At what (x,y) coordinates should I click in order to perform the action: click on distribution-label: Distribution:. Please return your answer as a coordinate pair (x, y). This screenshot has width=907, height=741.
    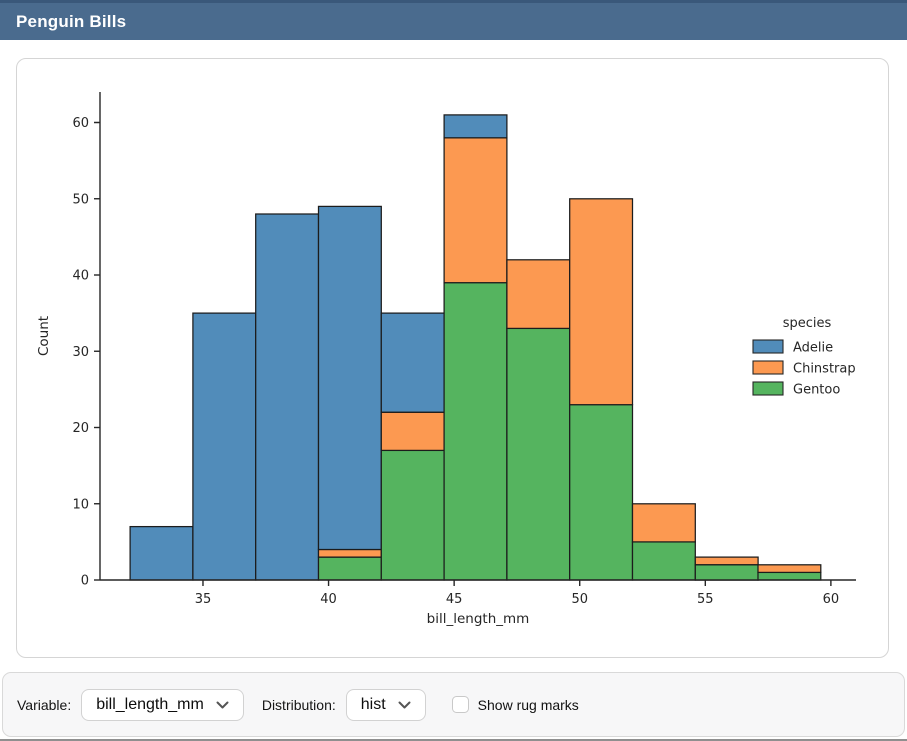
    Looking at the image, I should click on (298, 704).